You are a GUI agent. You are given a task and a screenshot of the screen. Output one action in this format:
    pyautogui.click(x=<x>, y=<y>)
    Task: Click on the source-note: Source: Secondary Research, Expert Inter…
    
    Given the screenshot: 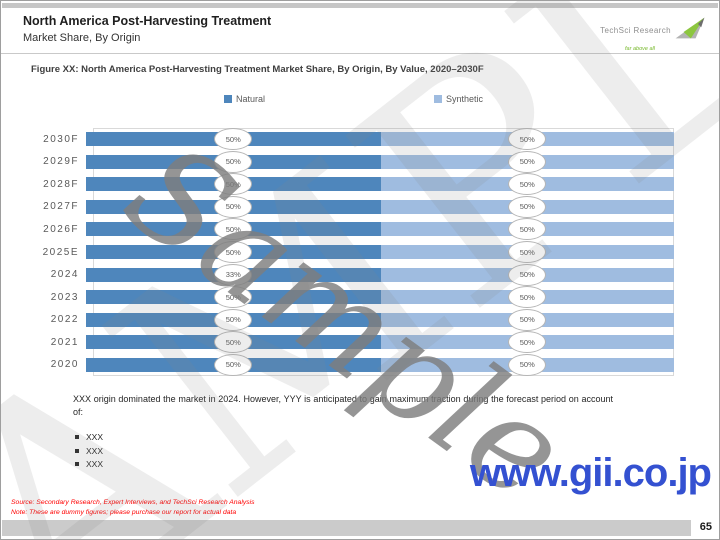 What is the action you would take?
    pyautogui.click(x=133, y=502)
    